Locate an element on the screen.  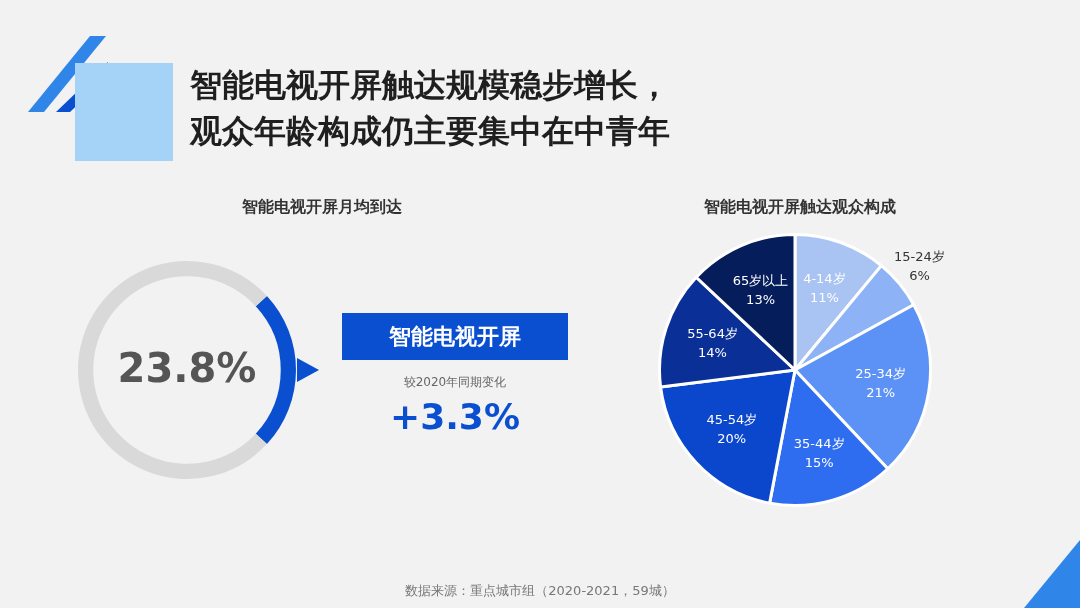
chart-title: 智能电视开屏月均到达 is located at coordinates (322, 207).